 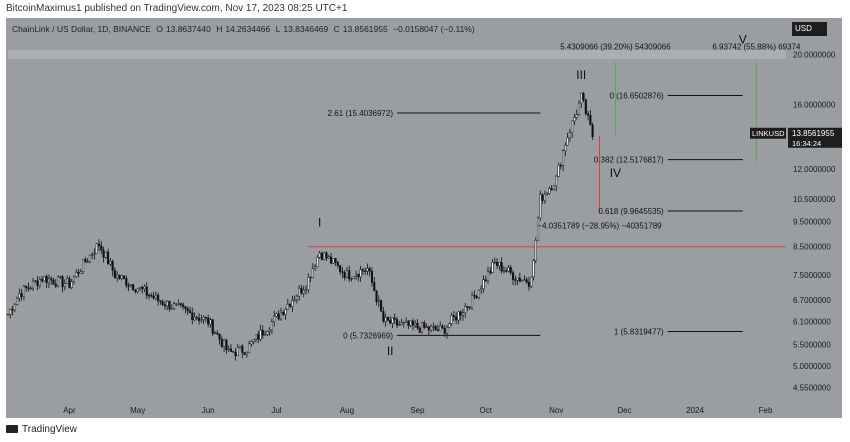 I want to click on y-tick-label: 7.5000000, so click(x=812, y=275).